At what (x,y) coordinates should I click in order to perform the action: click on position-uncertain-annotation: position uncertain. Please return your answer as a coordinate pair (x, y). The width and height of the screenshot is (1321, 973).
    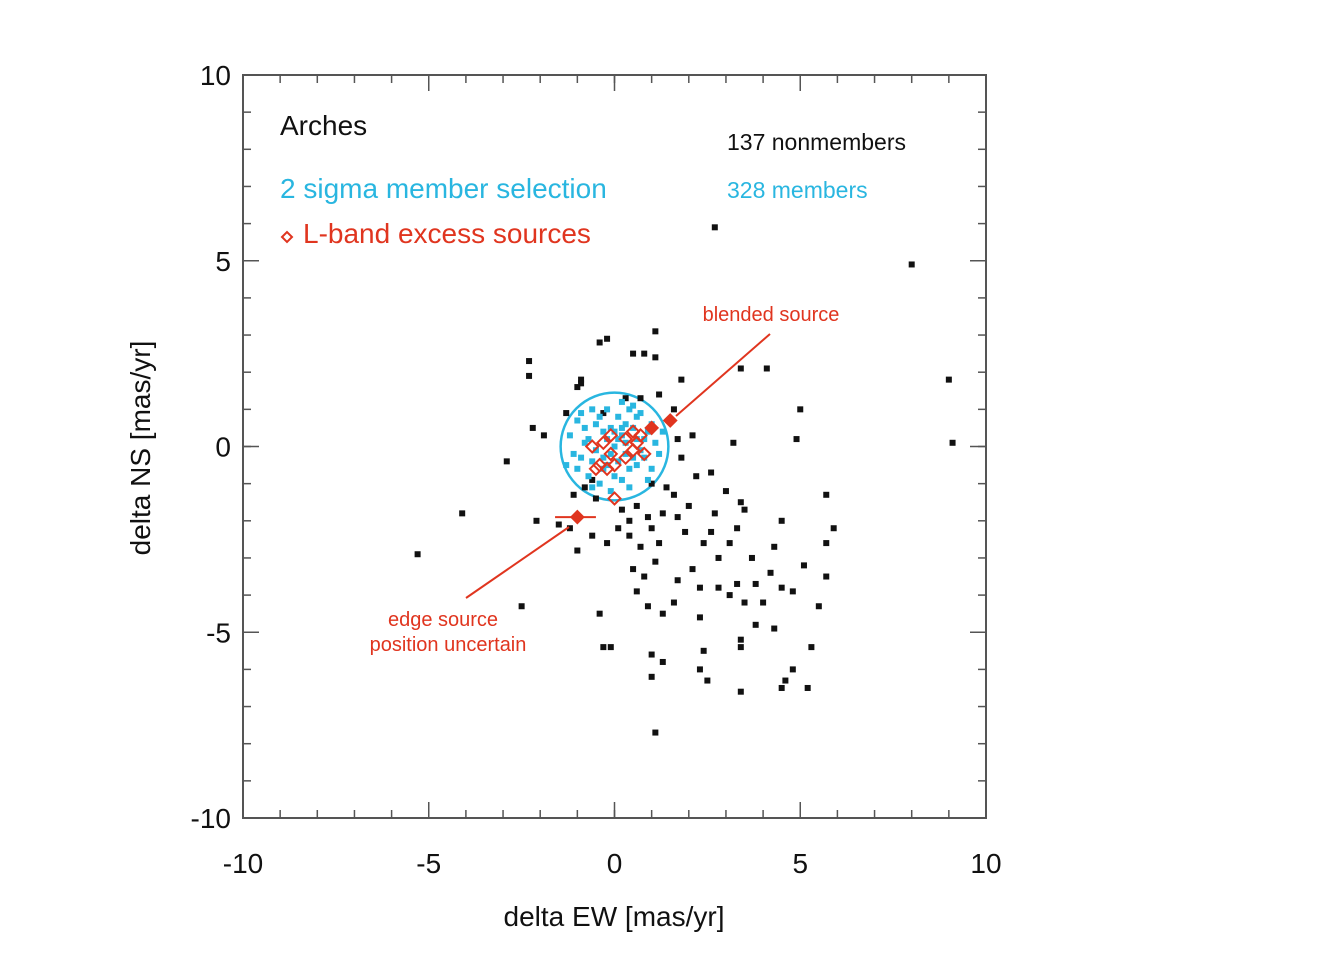
    Looking at the image, I should click on (448, 645).